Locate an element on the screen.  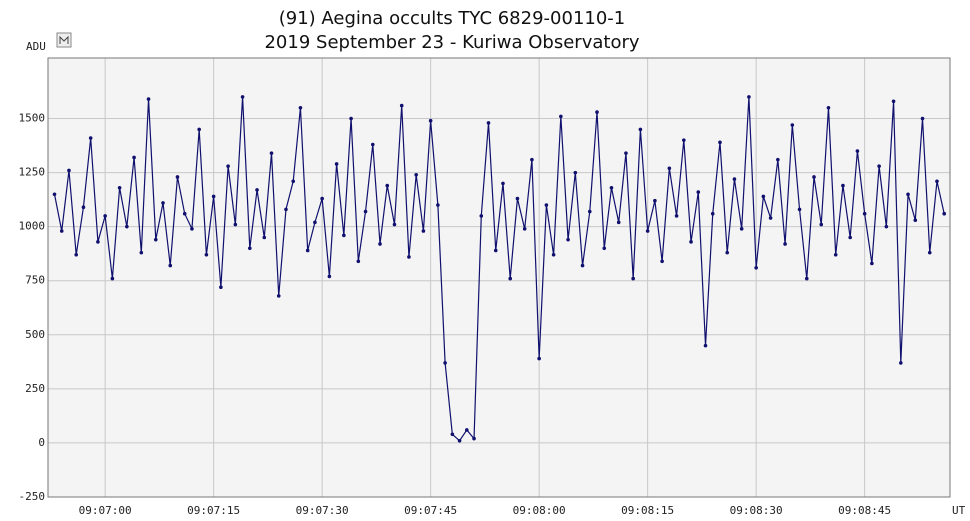
x-tick-label: 09:08:00 is located at coordinates (539, 510).